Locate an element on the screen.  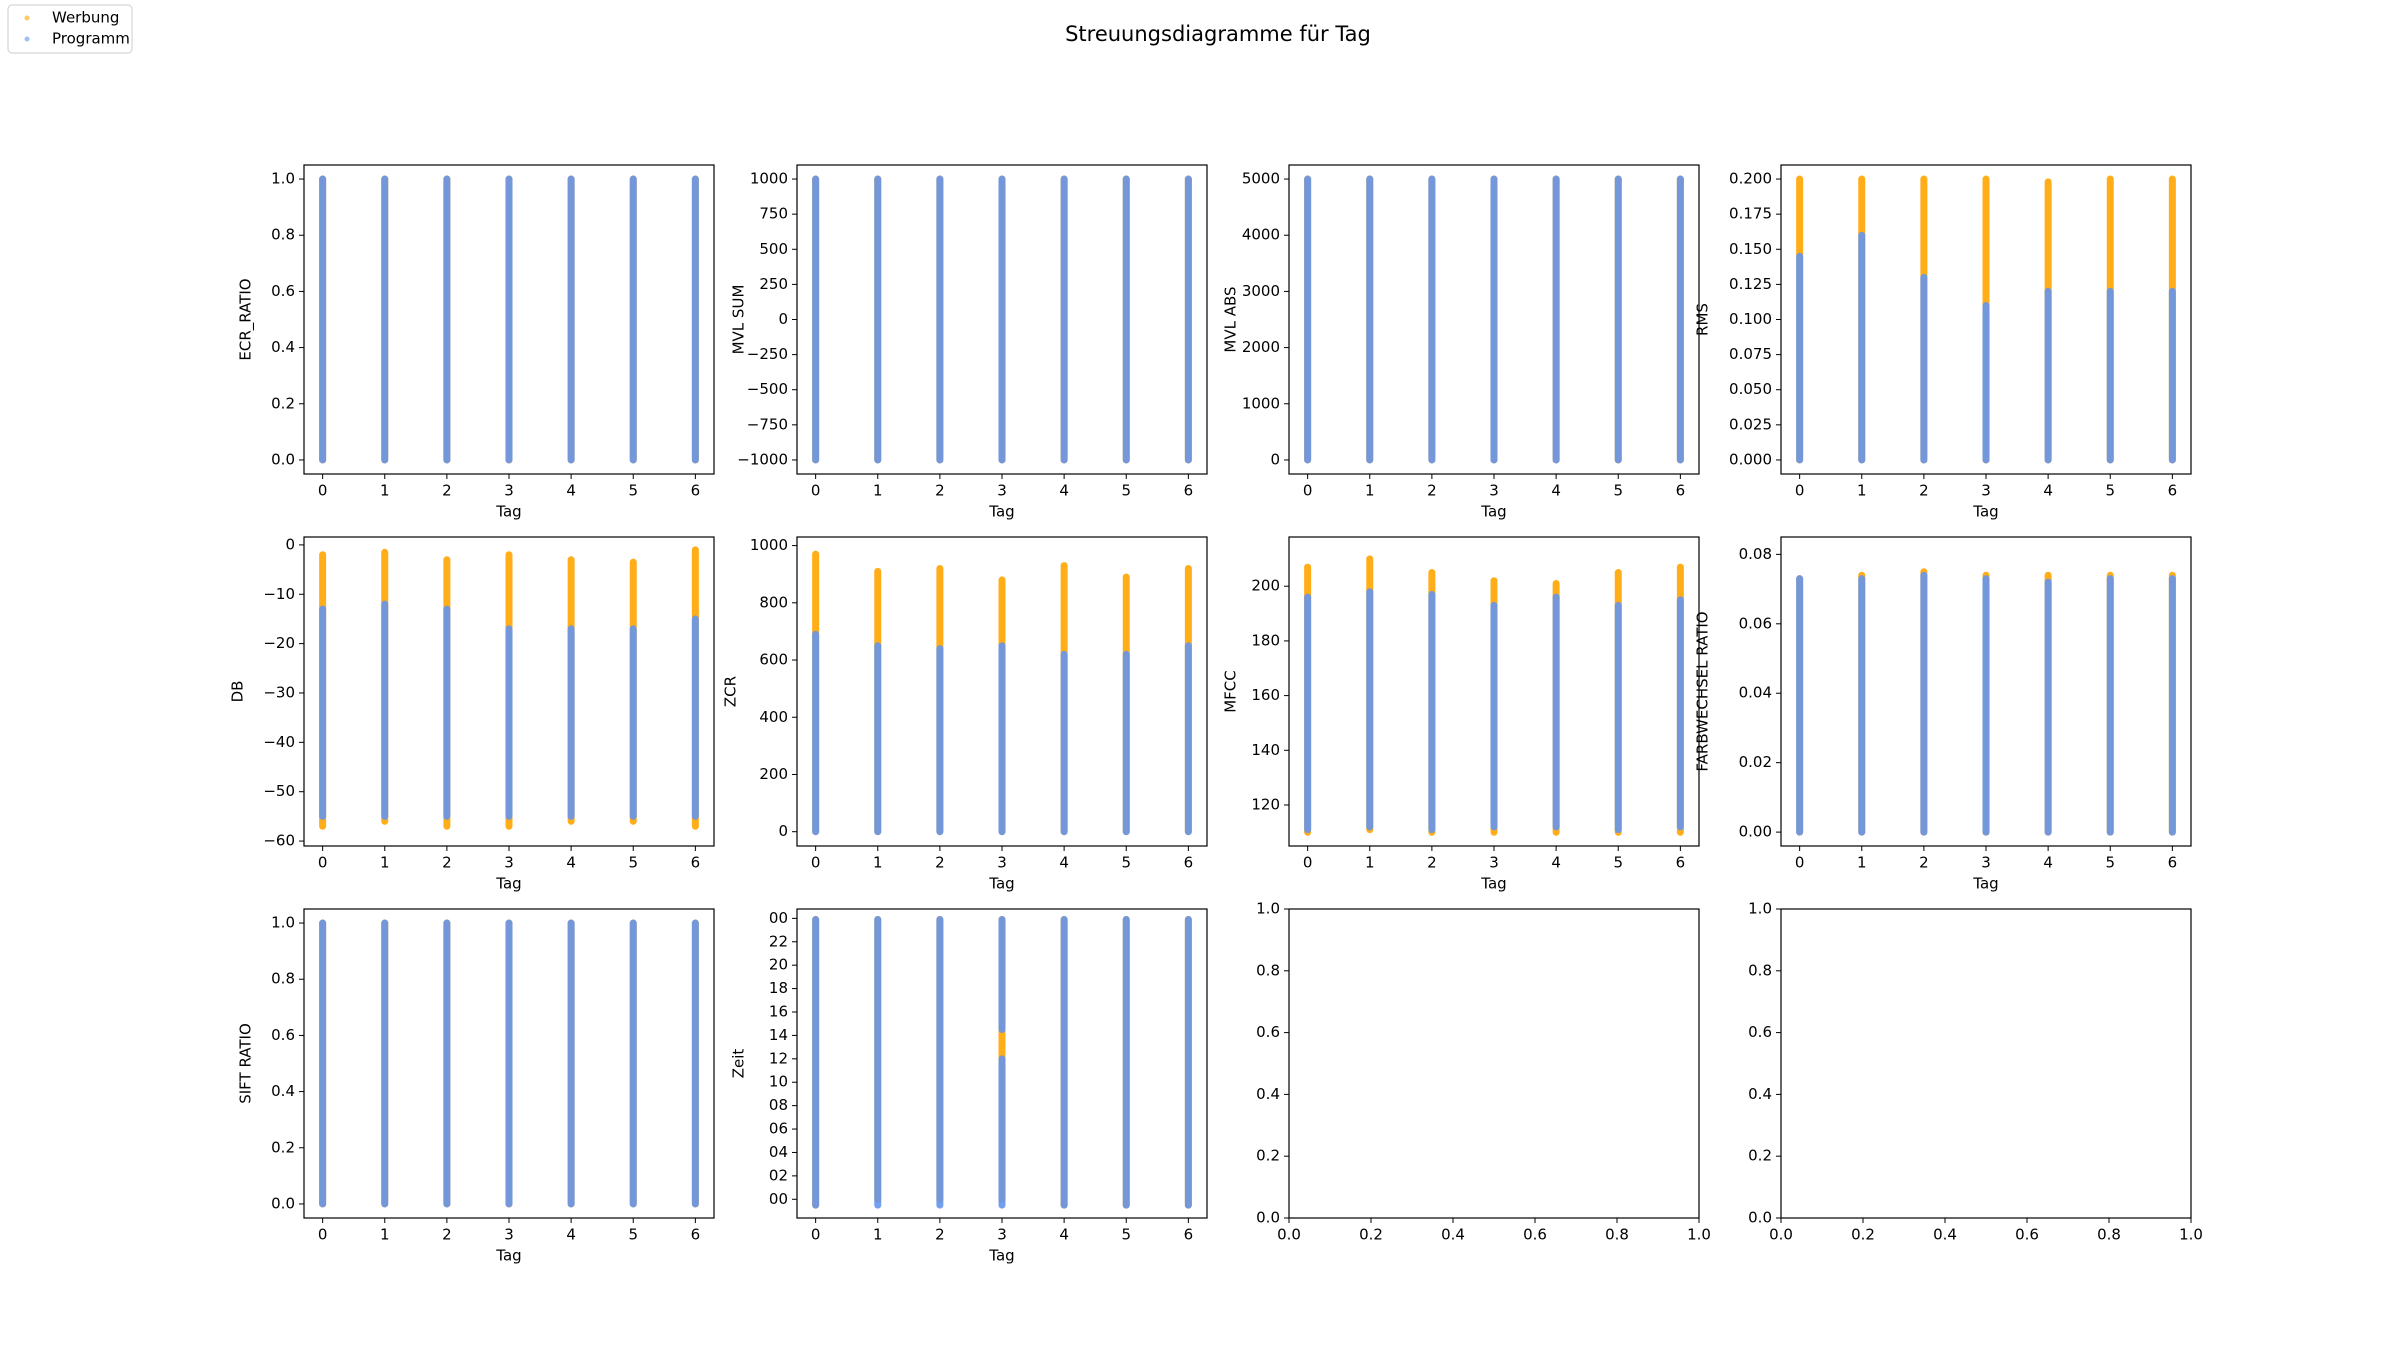
y-tick-label: 500 is located at coordinates (773, 249).